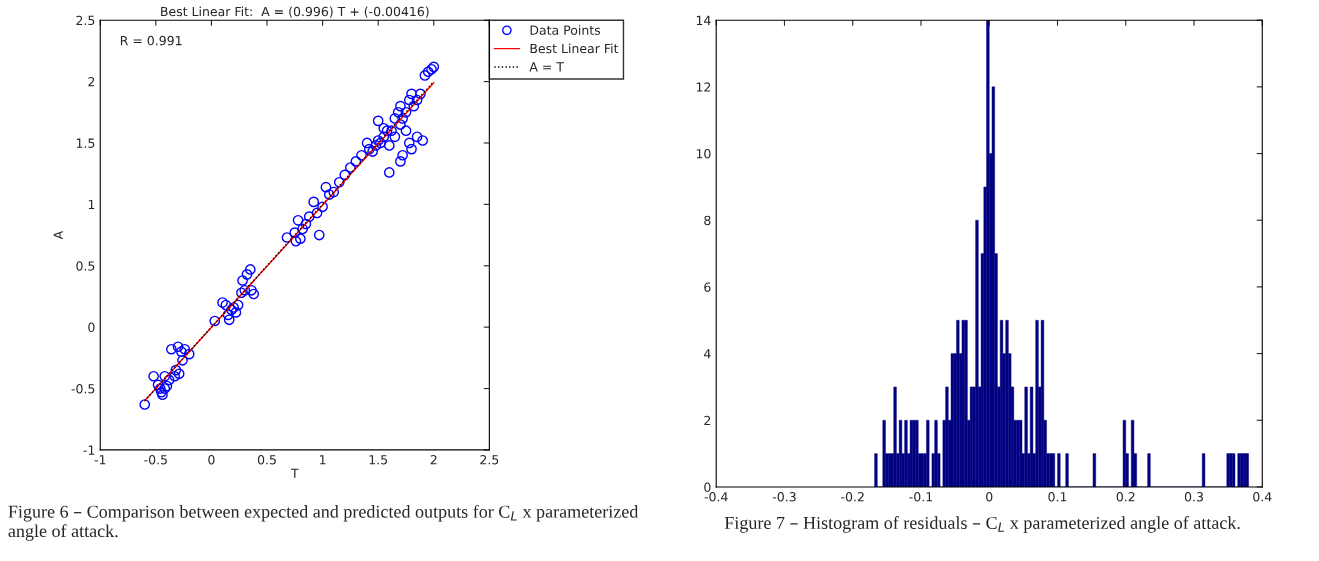  What do you see at coordinates (294, 473) in the screenshot?
I see `x-axis-title: T` at bounding box center [294, 473].